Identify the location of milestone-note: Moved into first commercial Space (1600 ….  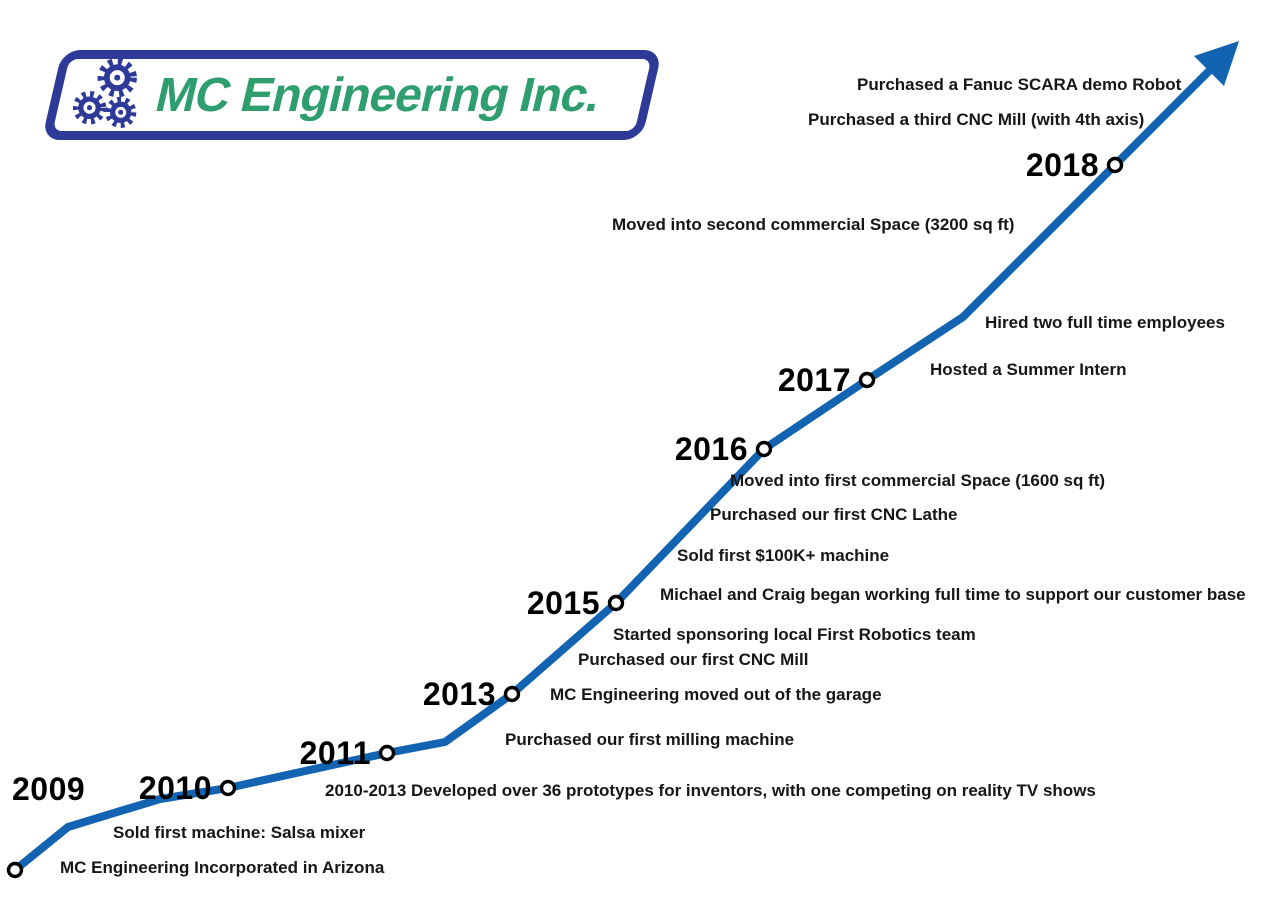
(918, 480).